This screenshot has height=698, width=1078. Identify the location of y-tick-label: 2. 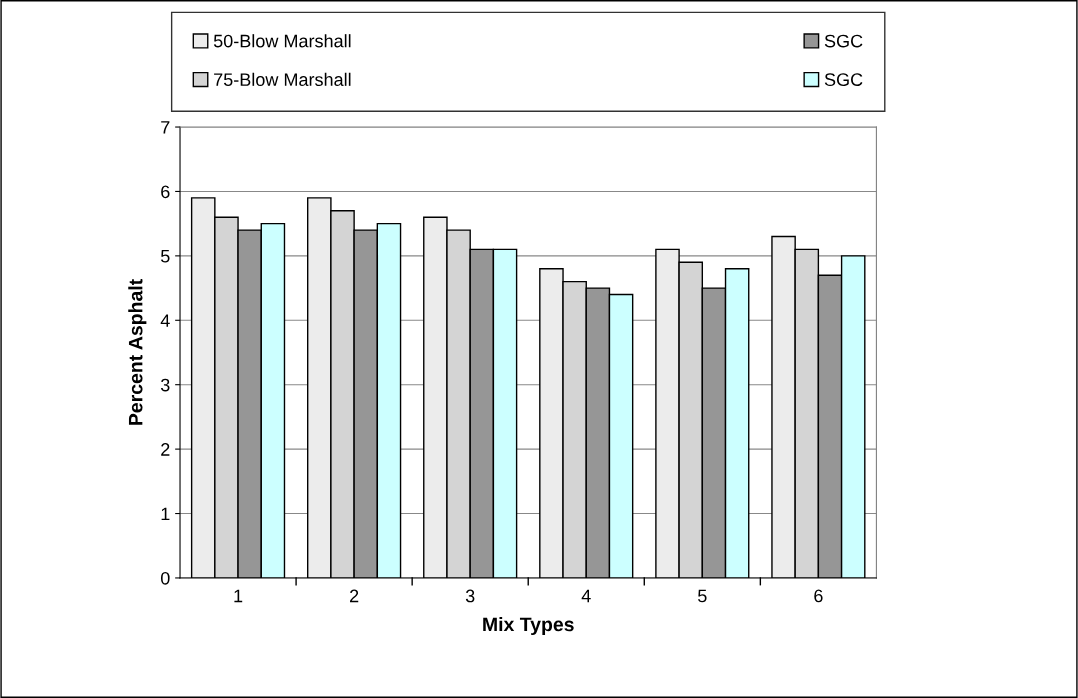
(165, 449).